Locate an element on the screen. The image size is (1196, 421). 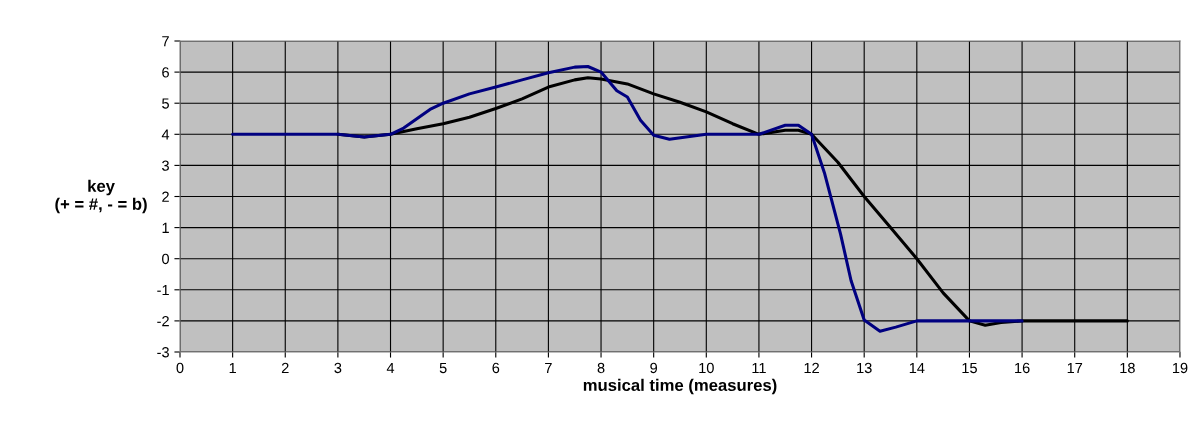
y-tick-label: 3 is located at coordinates (165, 165).